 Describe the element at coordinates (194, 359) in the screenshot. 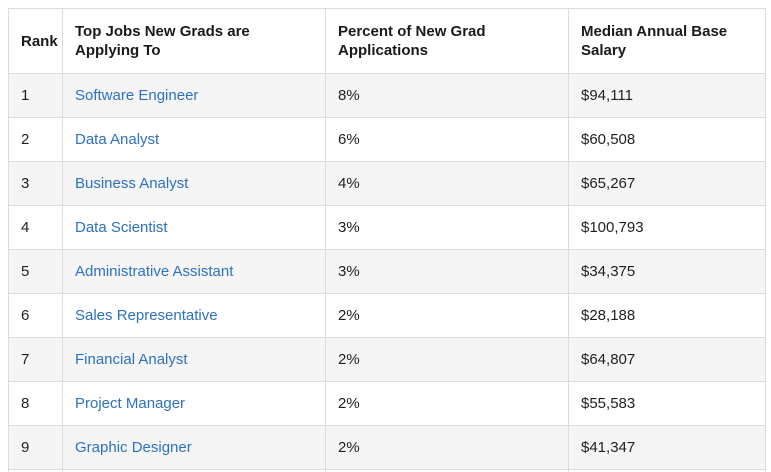

I see `job-cell: Financial Analyst` at that location.